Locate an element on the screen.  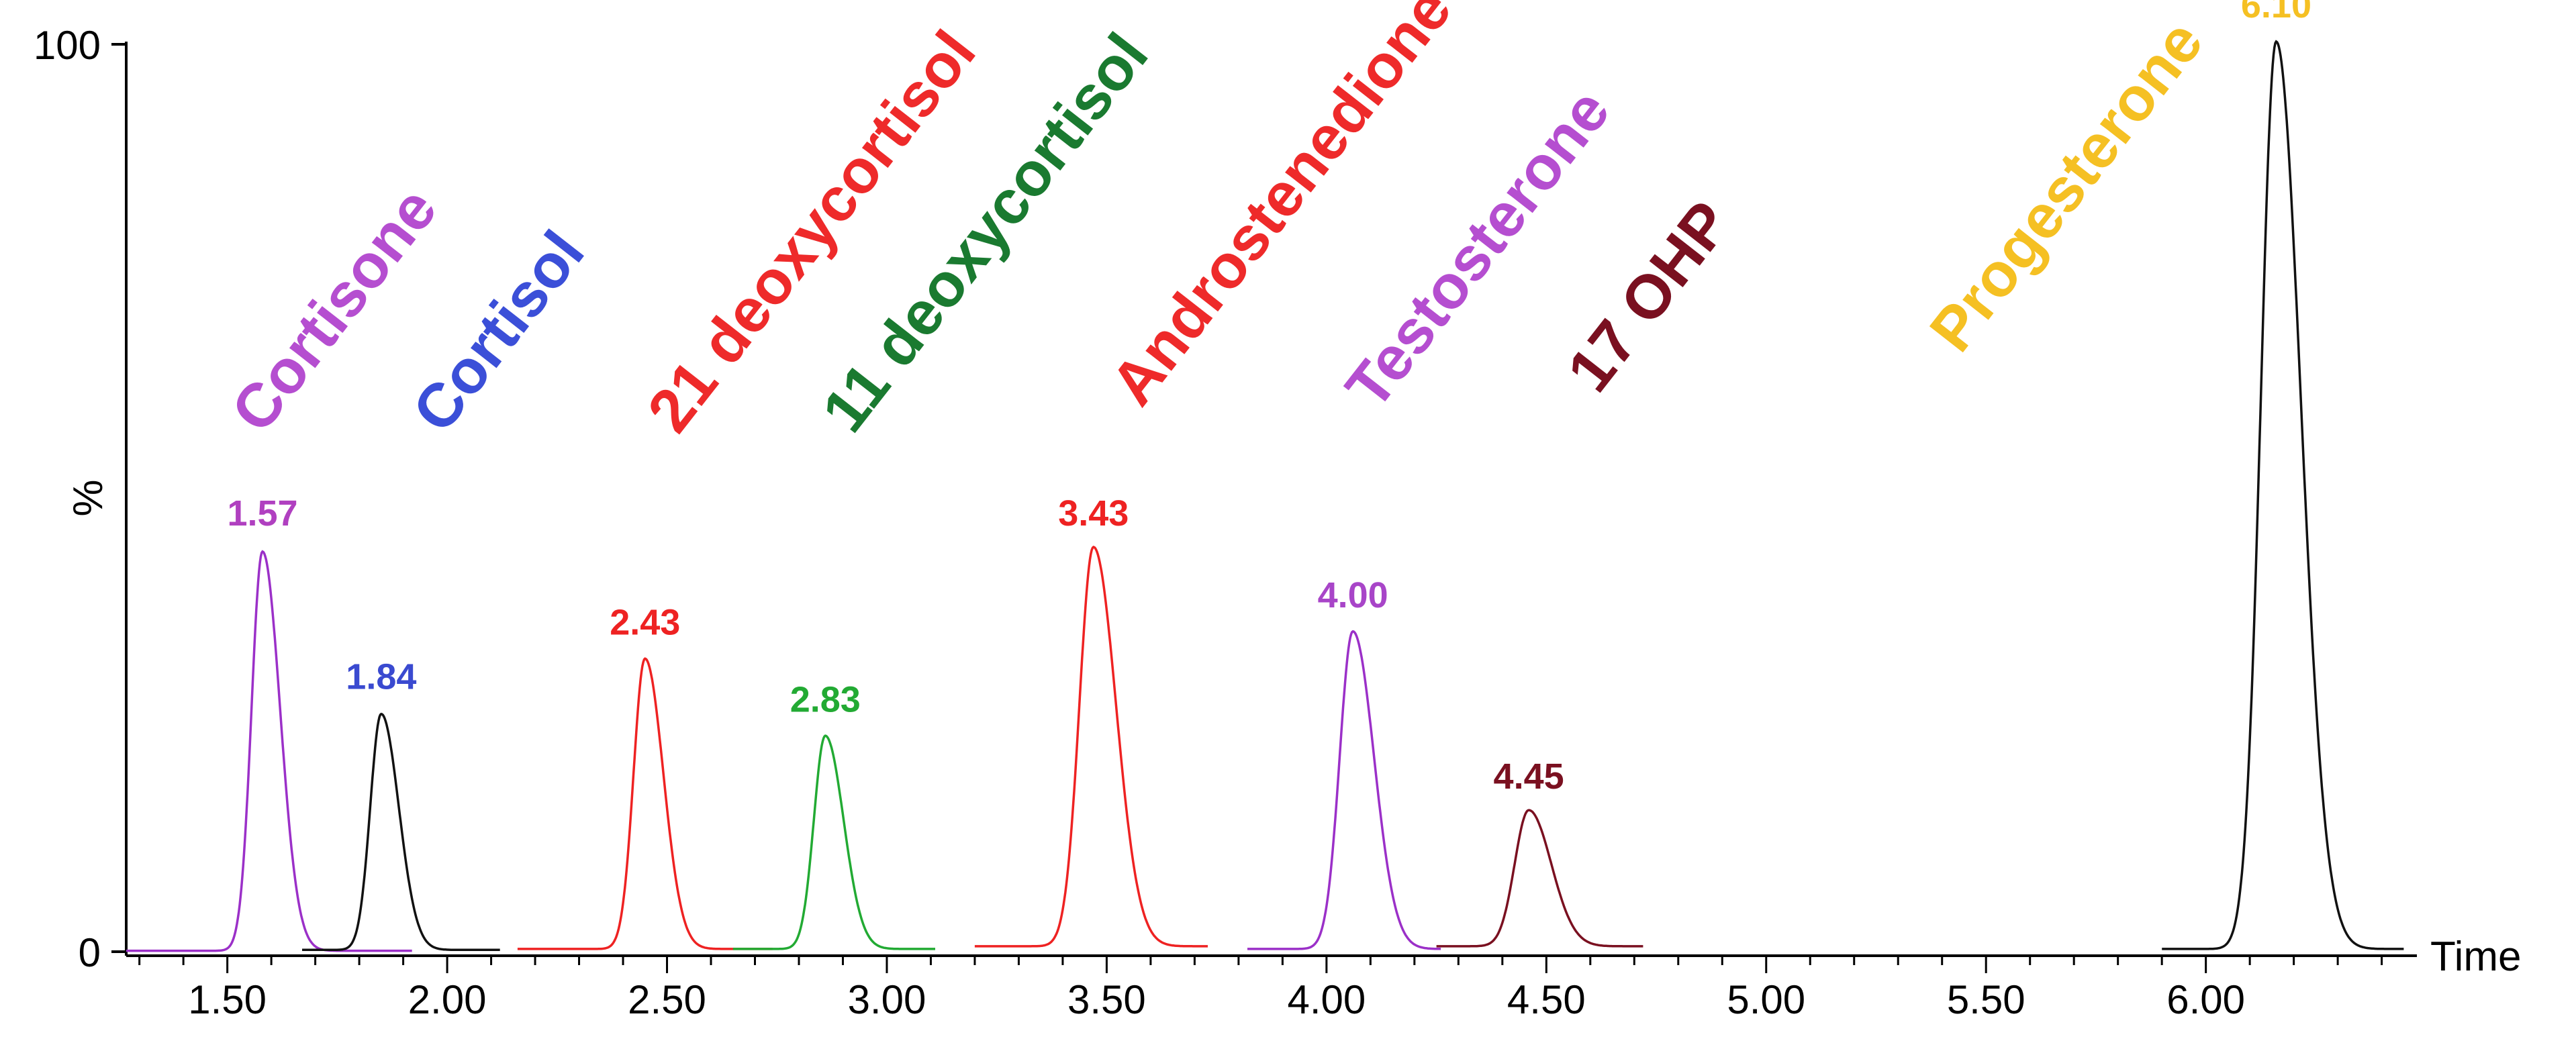
x-tick-label: 3.50 is located at coordinates (1106, 999).